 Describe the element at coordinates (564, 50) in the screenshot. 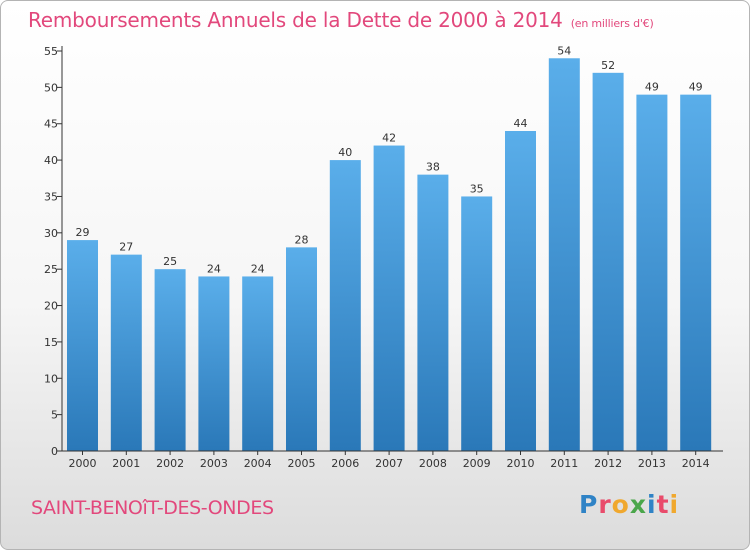

I see `data-label-2011: 54` at that location.